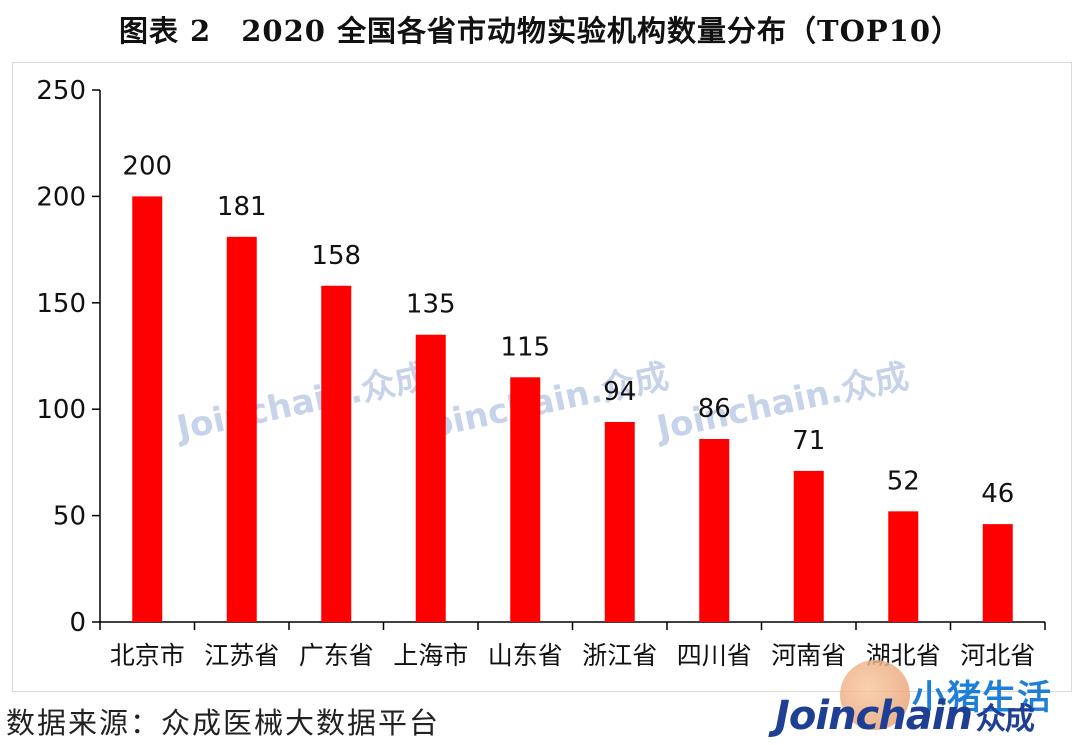 Image resolution: width=1080 pixels, height=745 pixels. Describe the element at coordinates (223, 723) in the screenshot. I see `source-note: 数据来源：众成医械大数据平台` at that location.